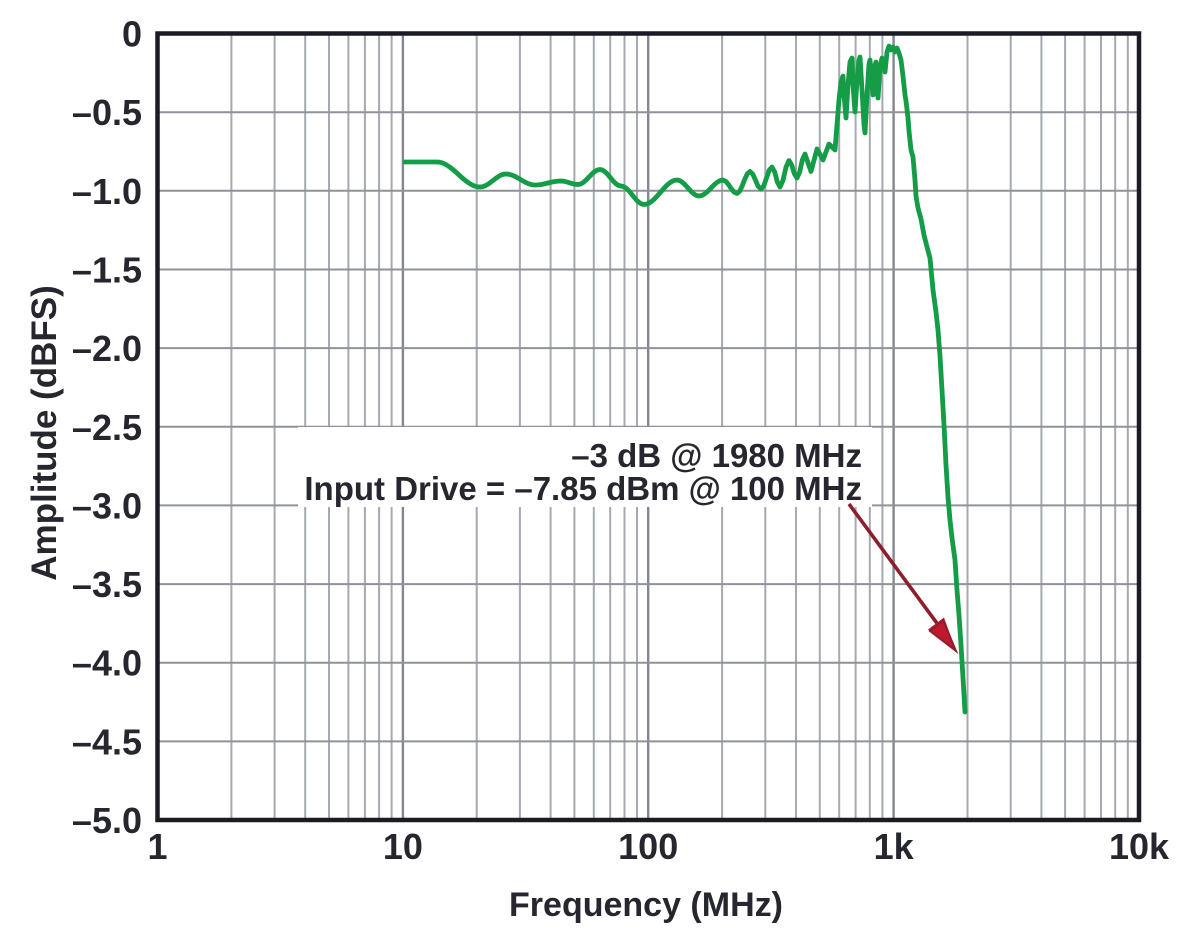  What do you see at coordinates (583, 488) in the screenshot?
I see `svg-text:Input Drive = –7.85 dBm @ 100: Input Drive = –7.85 dBm @ 100 MHz` at bounding box center [583, 488].